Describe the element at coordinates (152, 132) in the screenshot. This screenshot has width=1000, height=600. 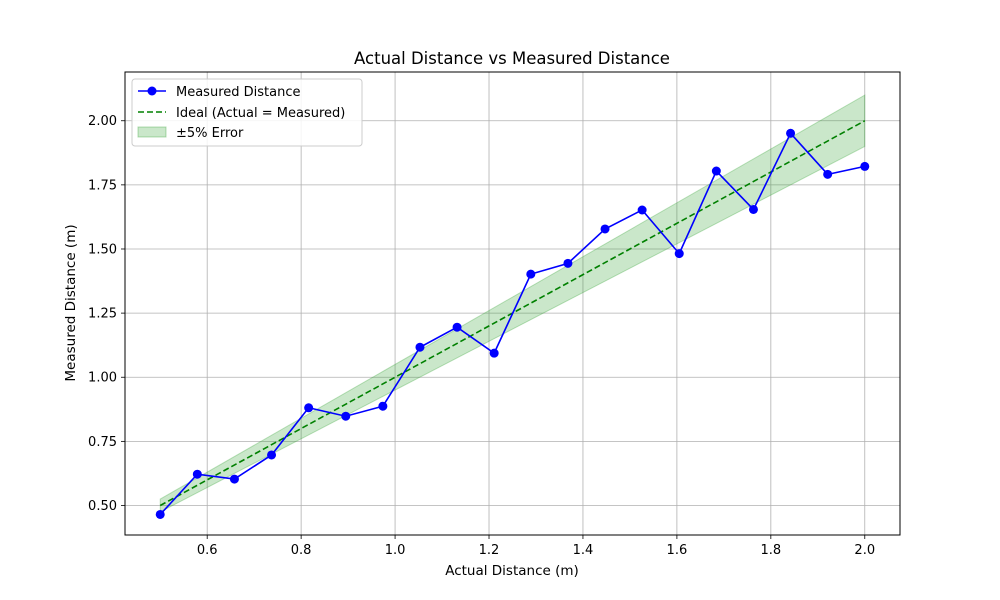
I see `legend-band-swatch` at that location.